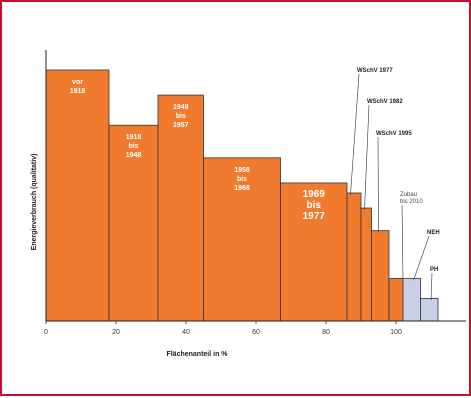 Image resolution: width=471 pixels, height=398 pixels. I want to click on annotation-label: NEH, so click(433, 233).